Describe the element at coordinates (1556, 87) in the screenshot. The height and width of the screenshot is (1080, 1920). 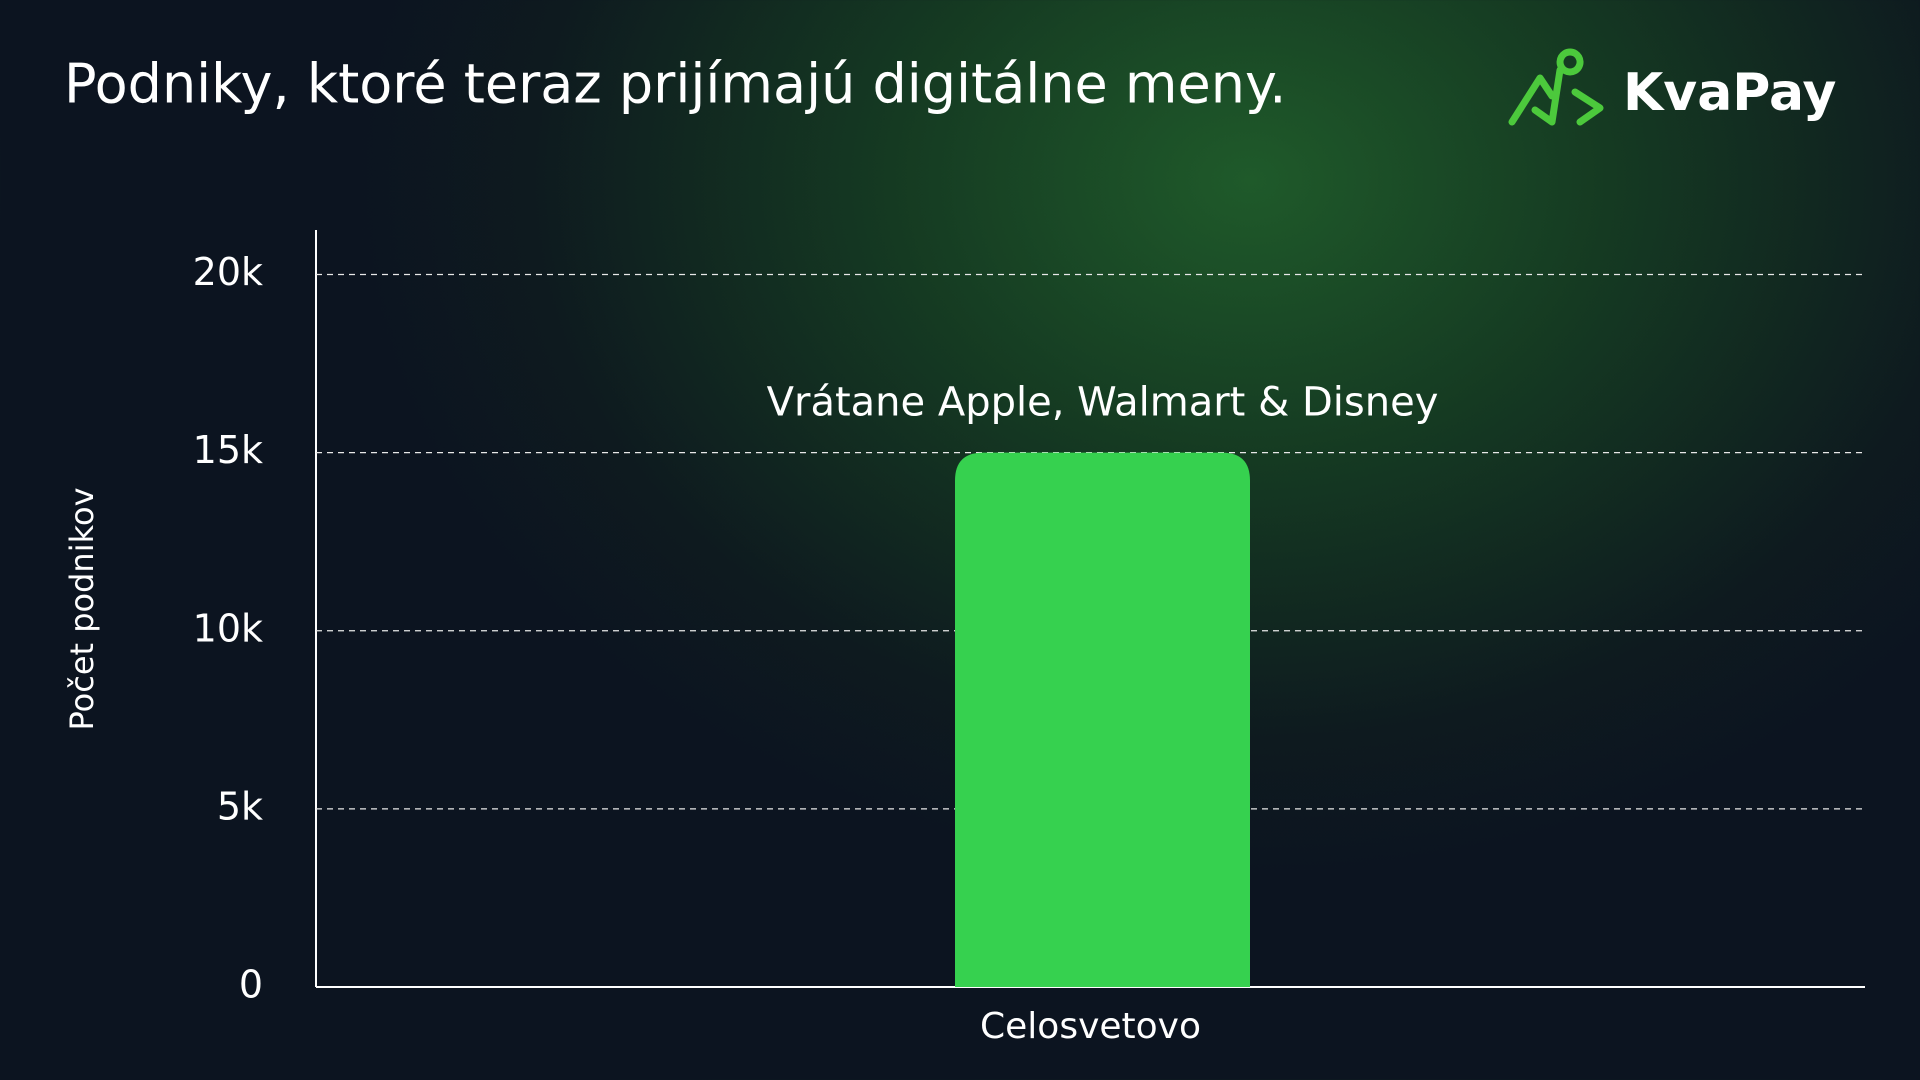
I see `logo-icon` at that location.